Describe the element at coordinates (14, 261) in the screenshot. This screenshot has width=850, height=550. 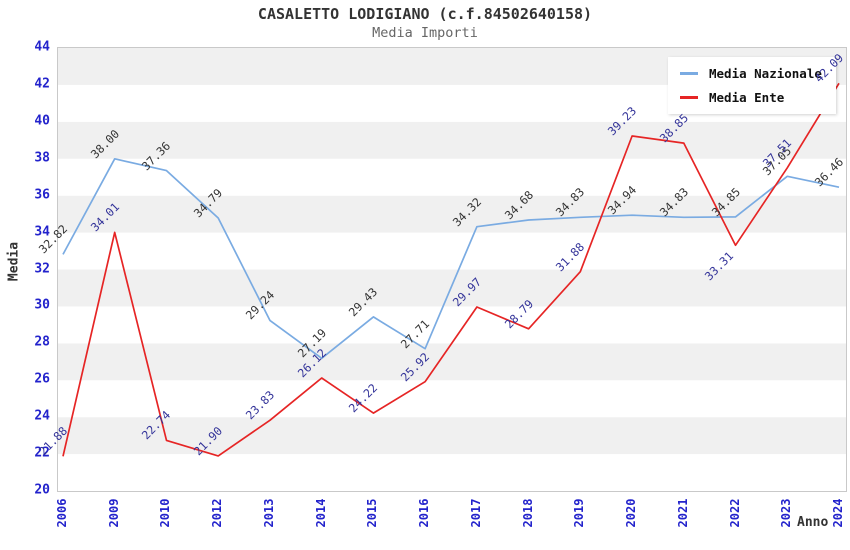
I see `y-axis-title: Media` at that location.